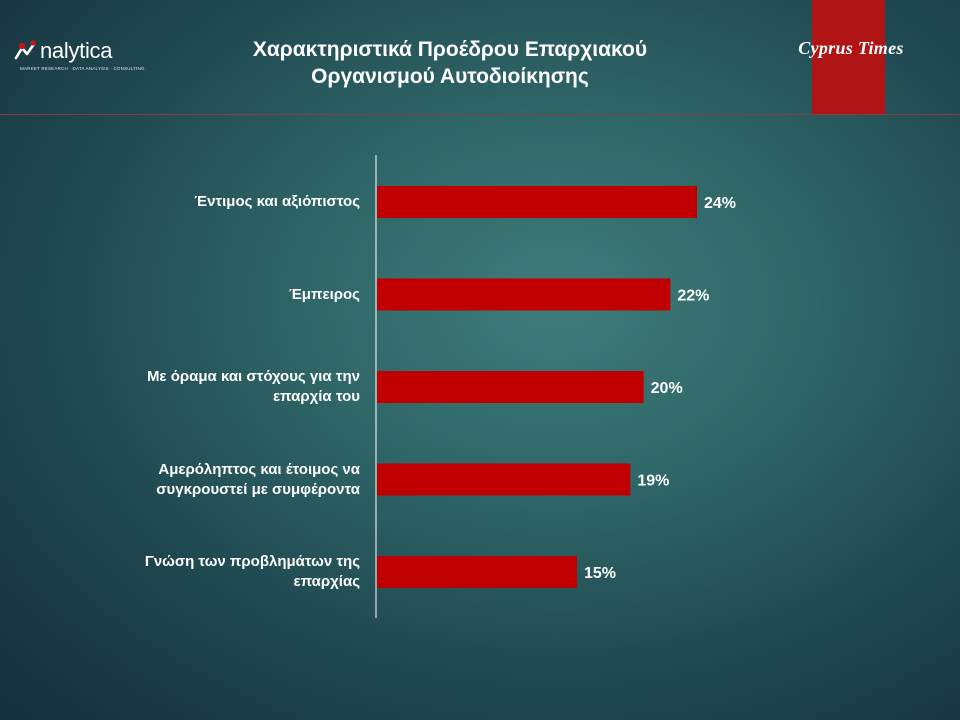 The width and height of the screenshot is (960, 720). Describe the element at coordinates (277, 201) in the screenshot. I see `category-label-line: Έντιμος και αξιόπιστος` at that location.